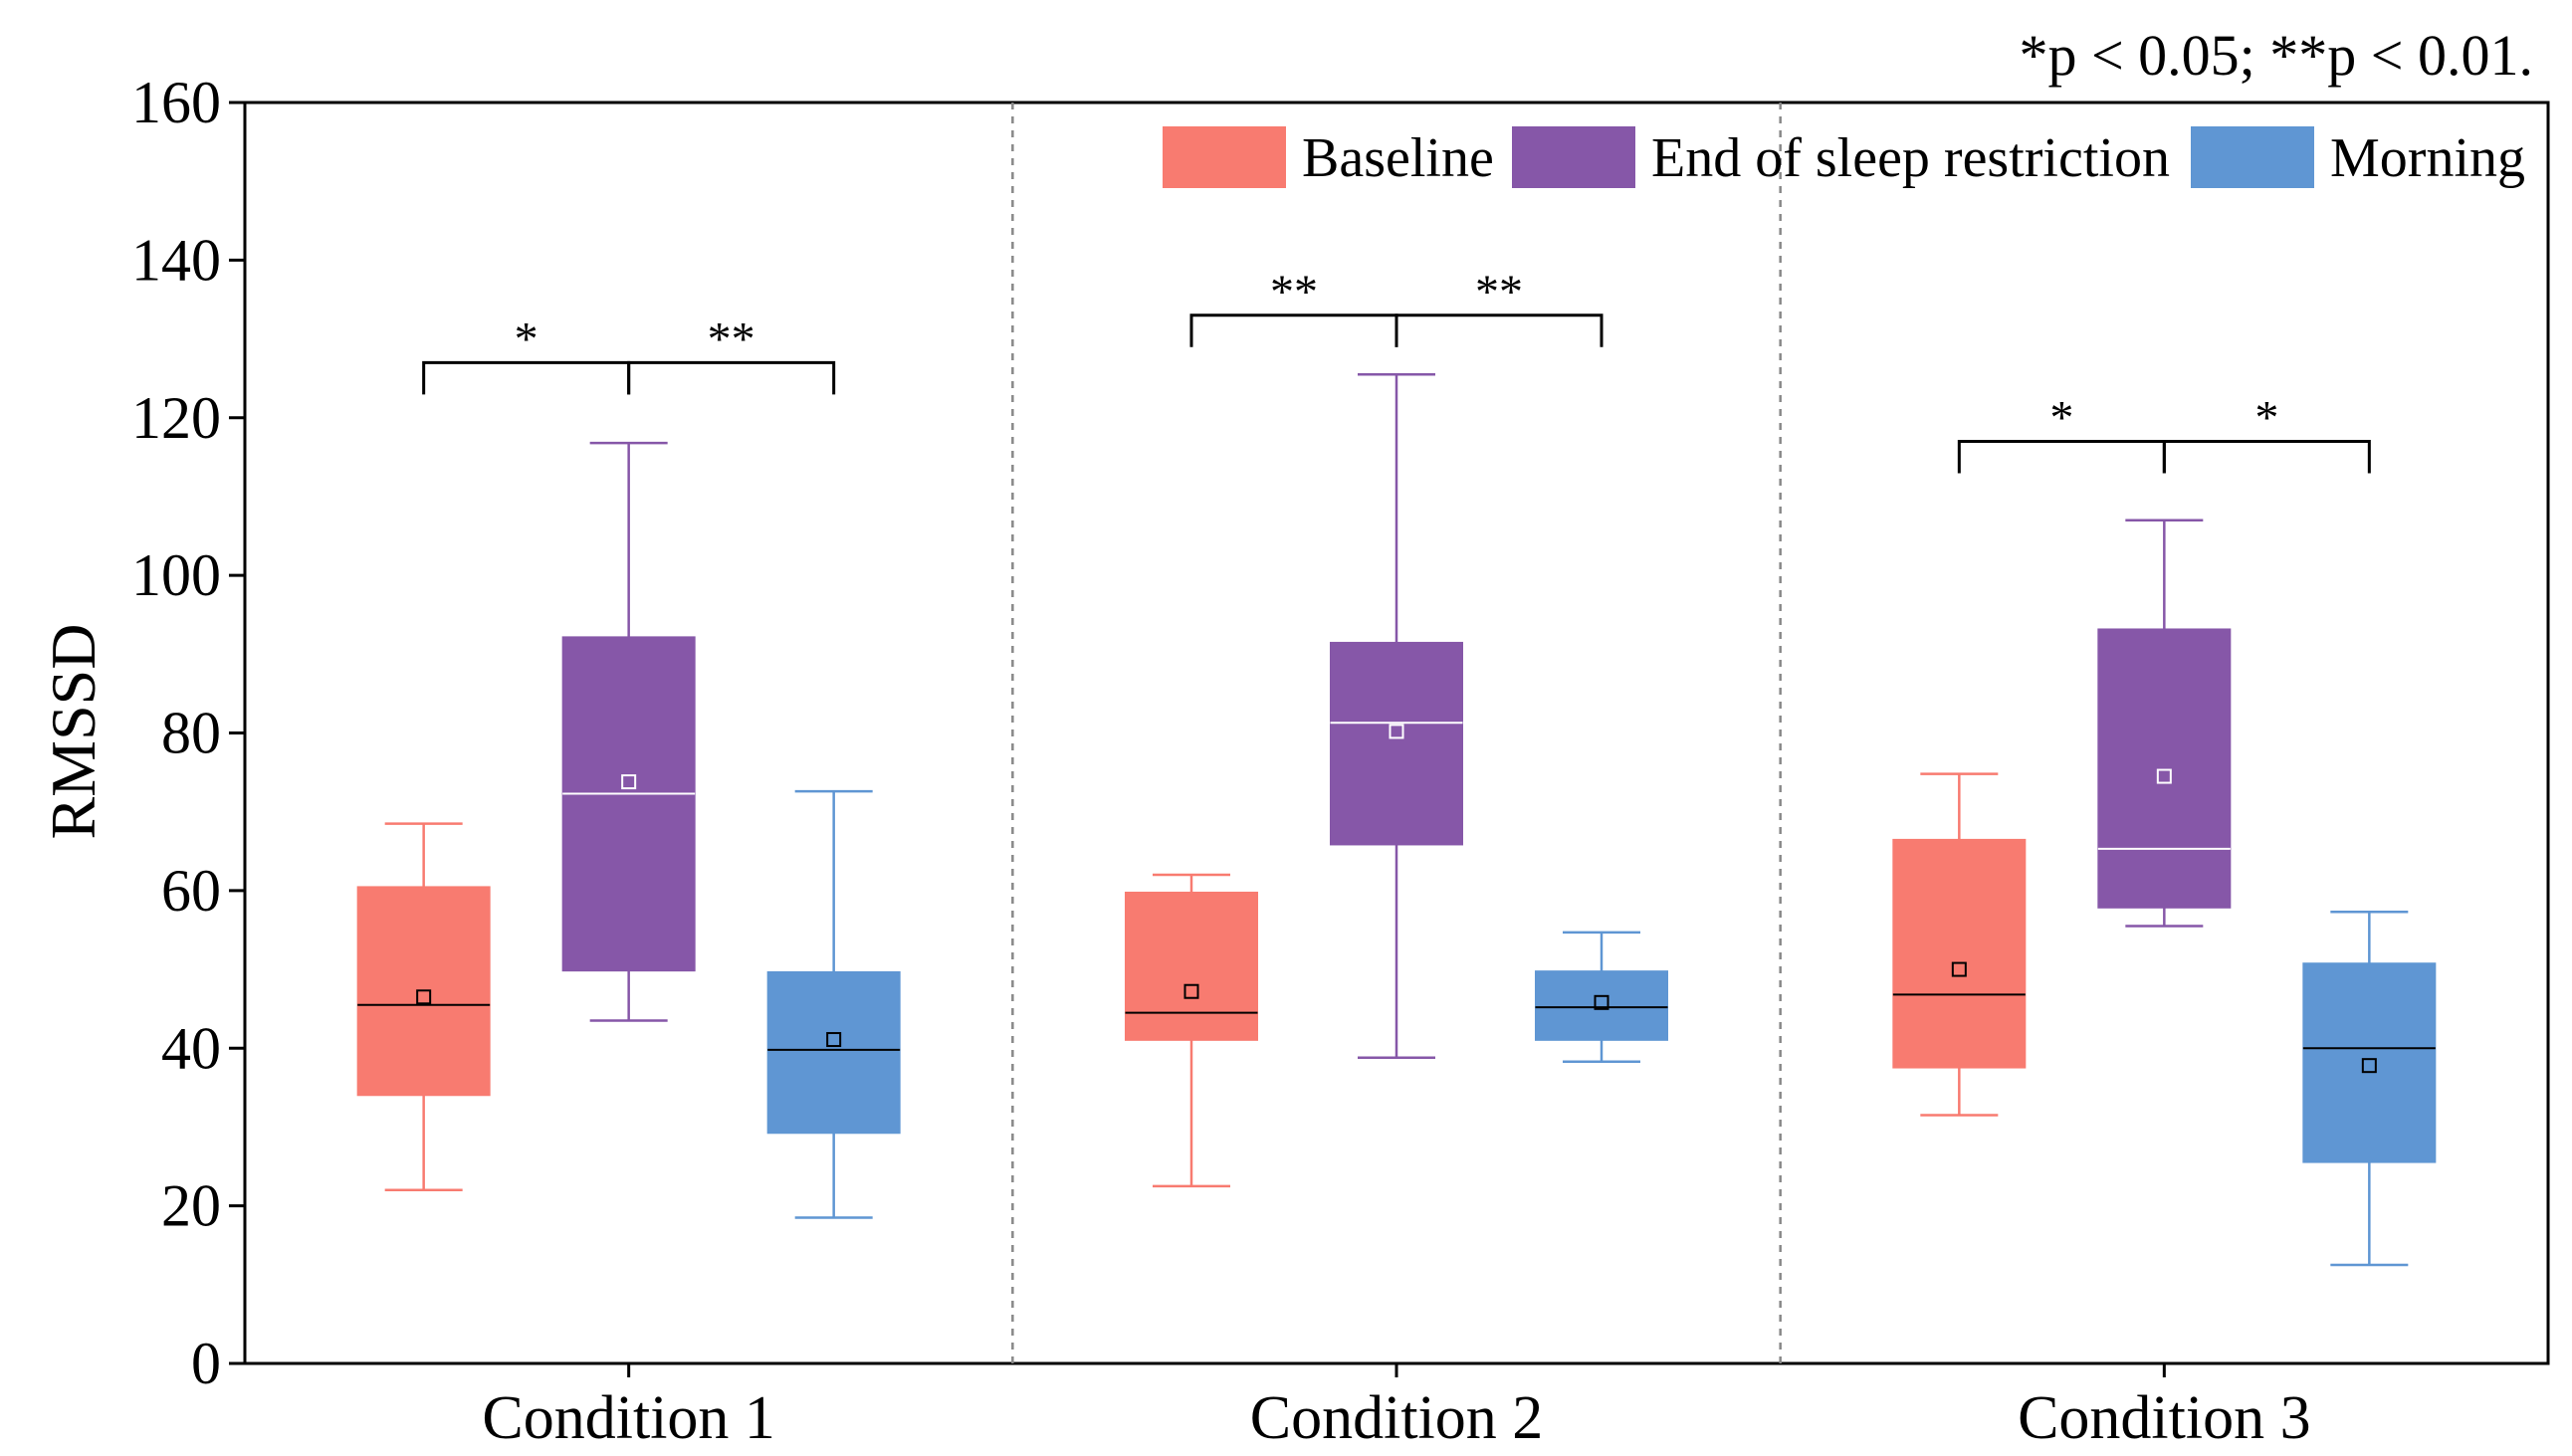 This screenshot has height=1456, width=2572. Describe the element at coordinates (191, 891) in the screenshot. I see `y-tick-label: 60` at that location.